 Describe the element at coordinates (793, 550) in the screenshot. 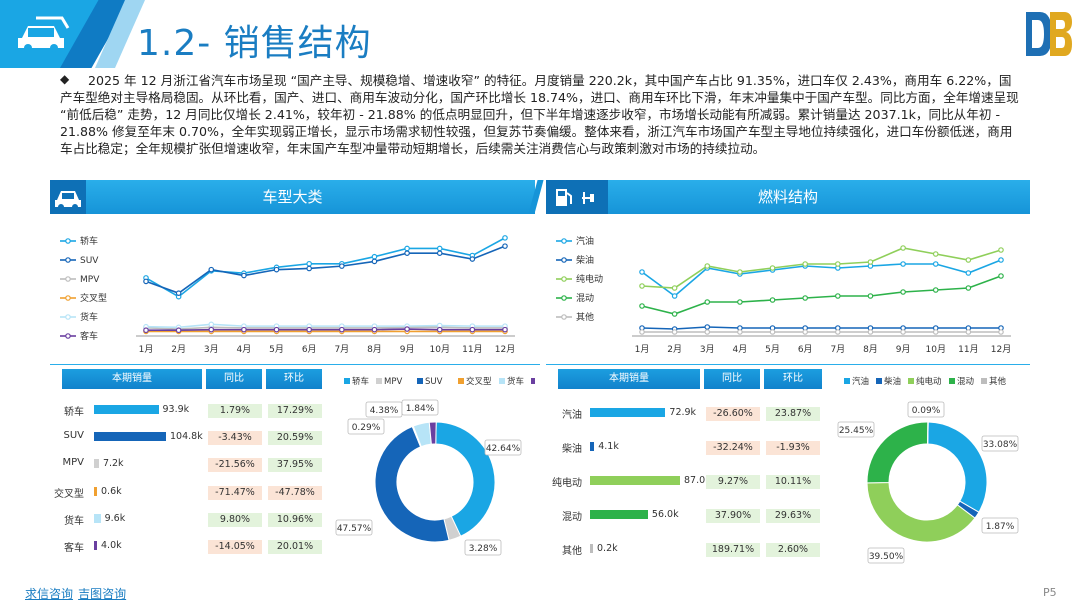

I see `mom-cell: 2.60%` at that location.